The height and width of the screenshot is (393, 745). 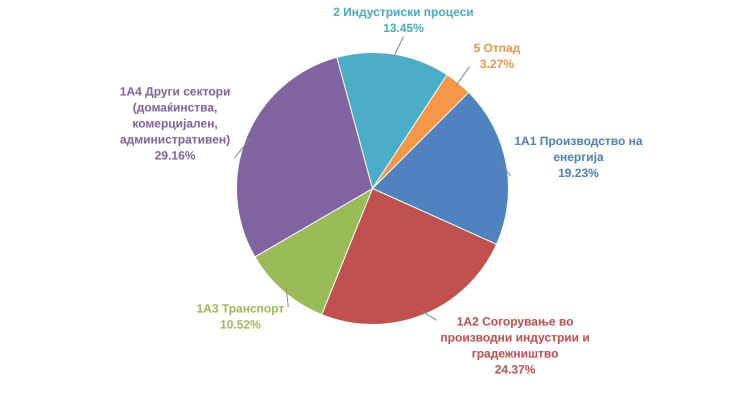 I want to click on slice-label: 1А1 Производство на енергија, so click(x=578, y=149).